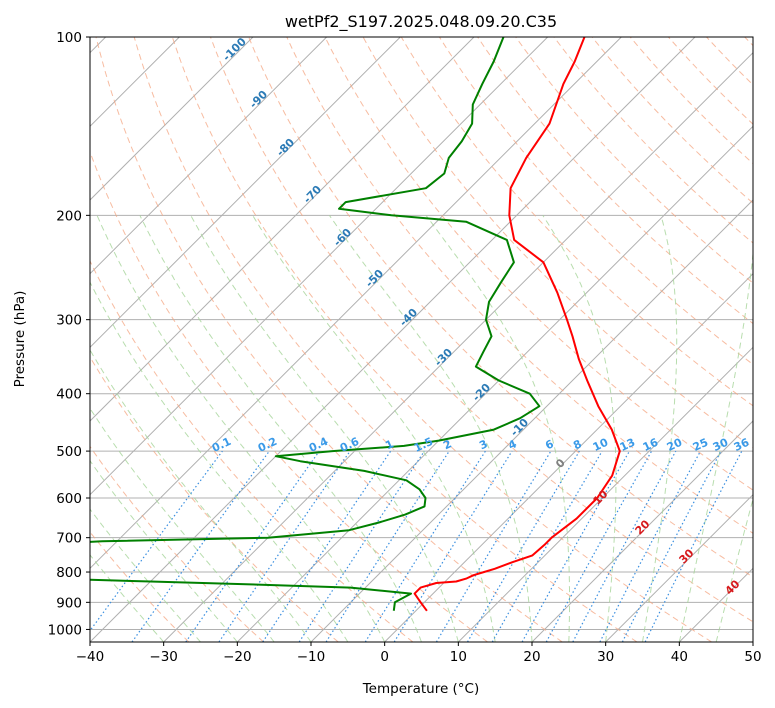 This screenshot has height=708, width=775. Describe the element at coordinates (651, 445) in the screenshot. I see `mixing-ratio-label: 16` at that location.